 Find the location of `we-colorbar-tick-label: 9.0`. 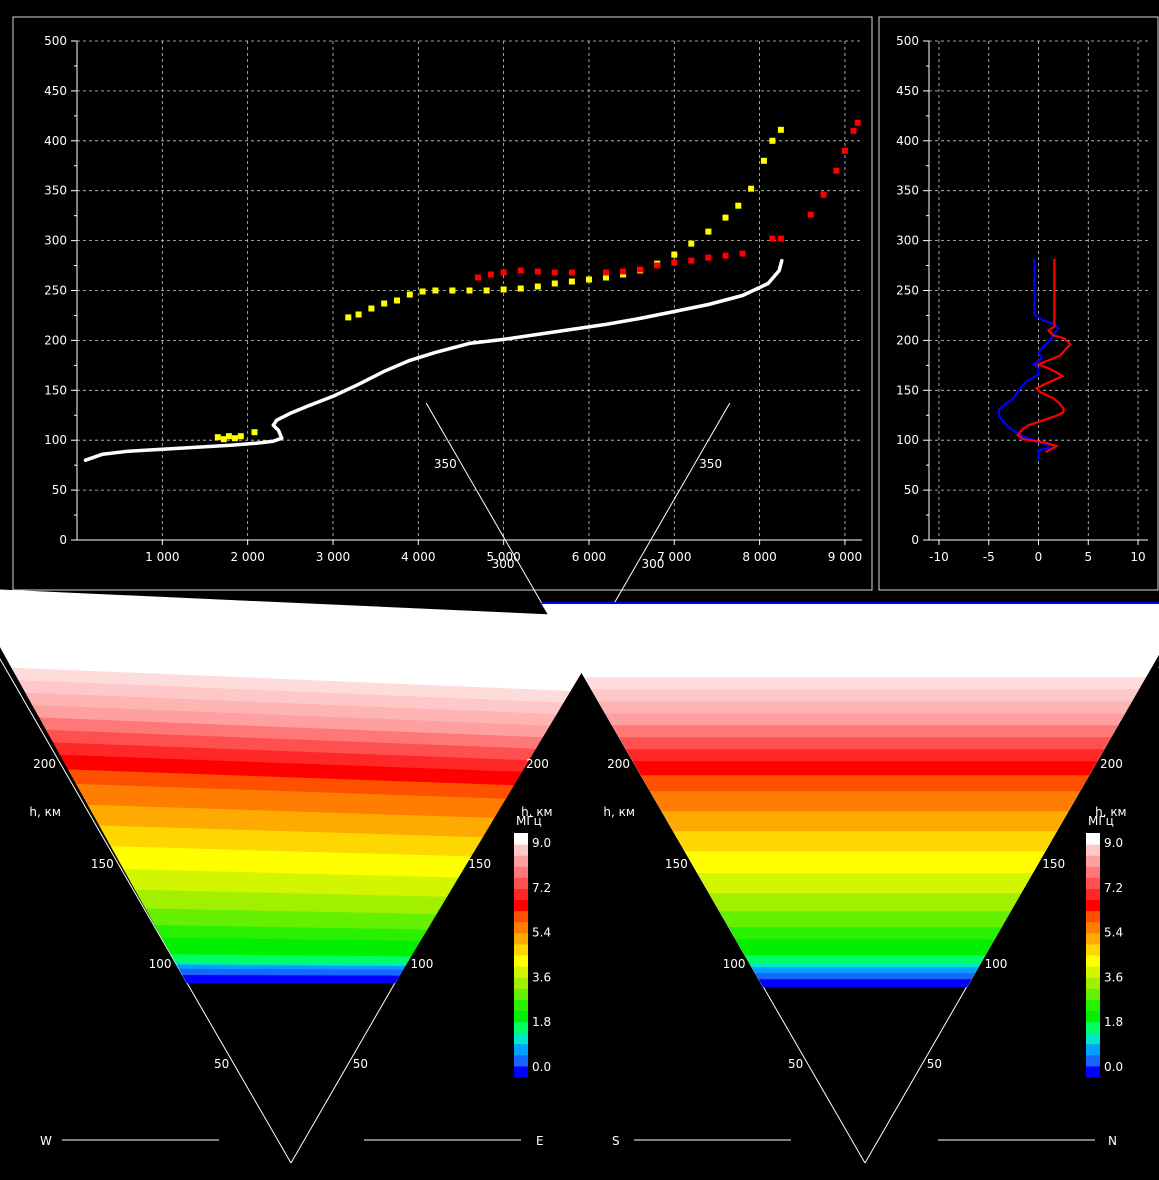

we-colorbar-tick-label: 9.0 is located at coordinates (541, 843).